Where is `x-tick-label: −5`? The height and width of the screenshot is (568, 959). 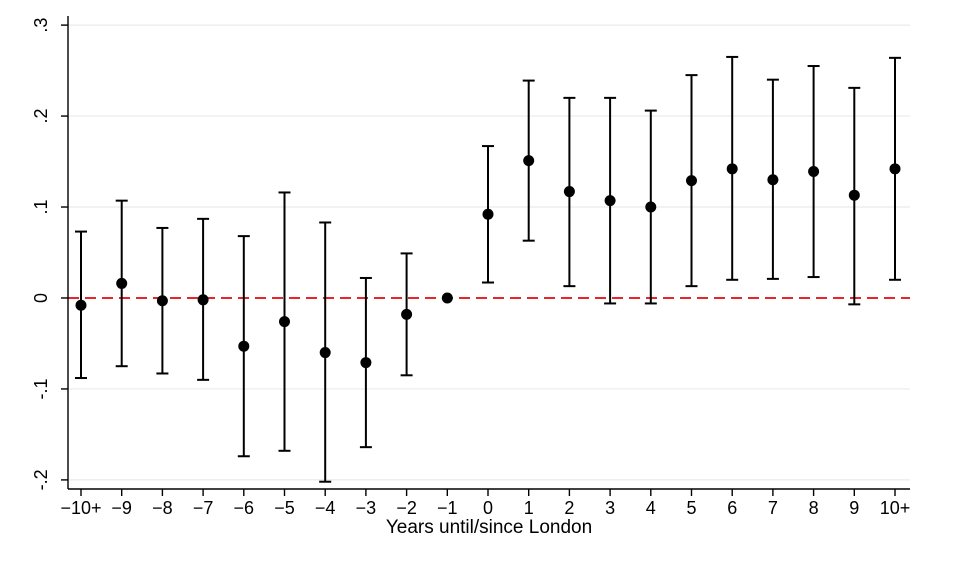 x-tick-label: −5 is located at coordinates (284, 508).